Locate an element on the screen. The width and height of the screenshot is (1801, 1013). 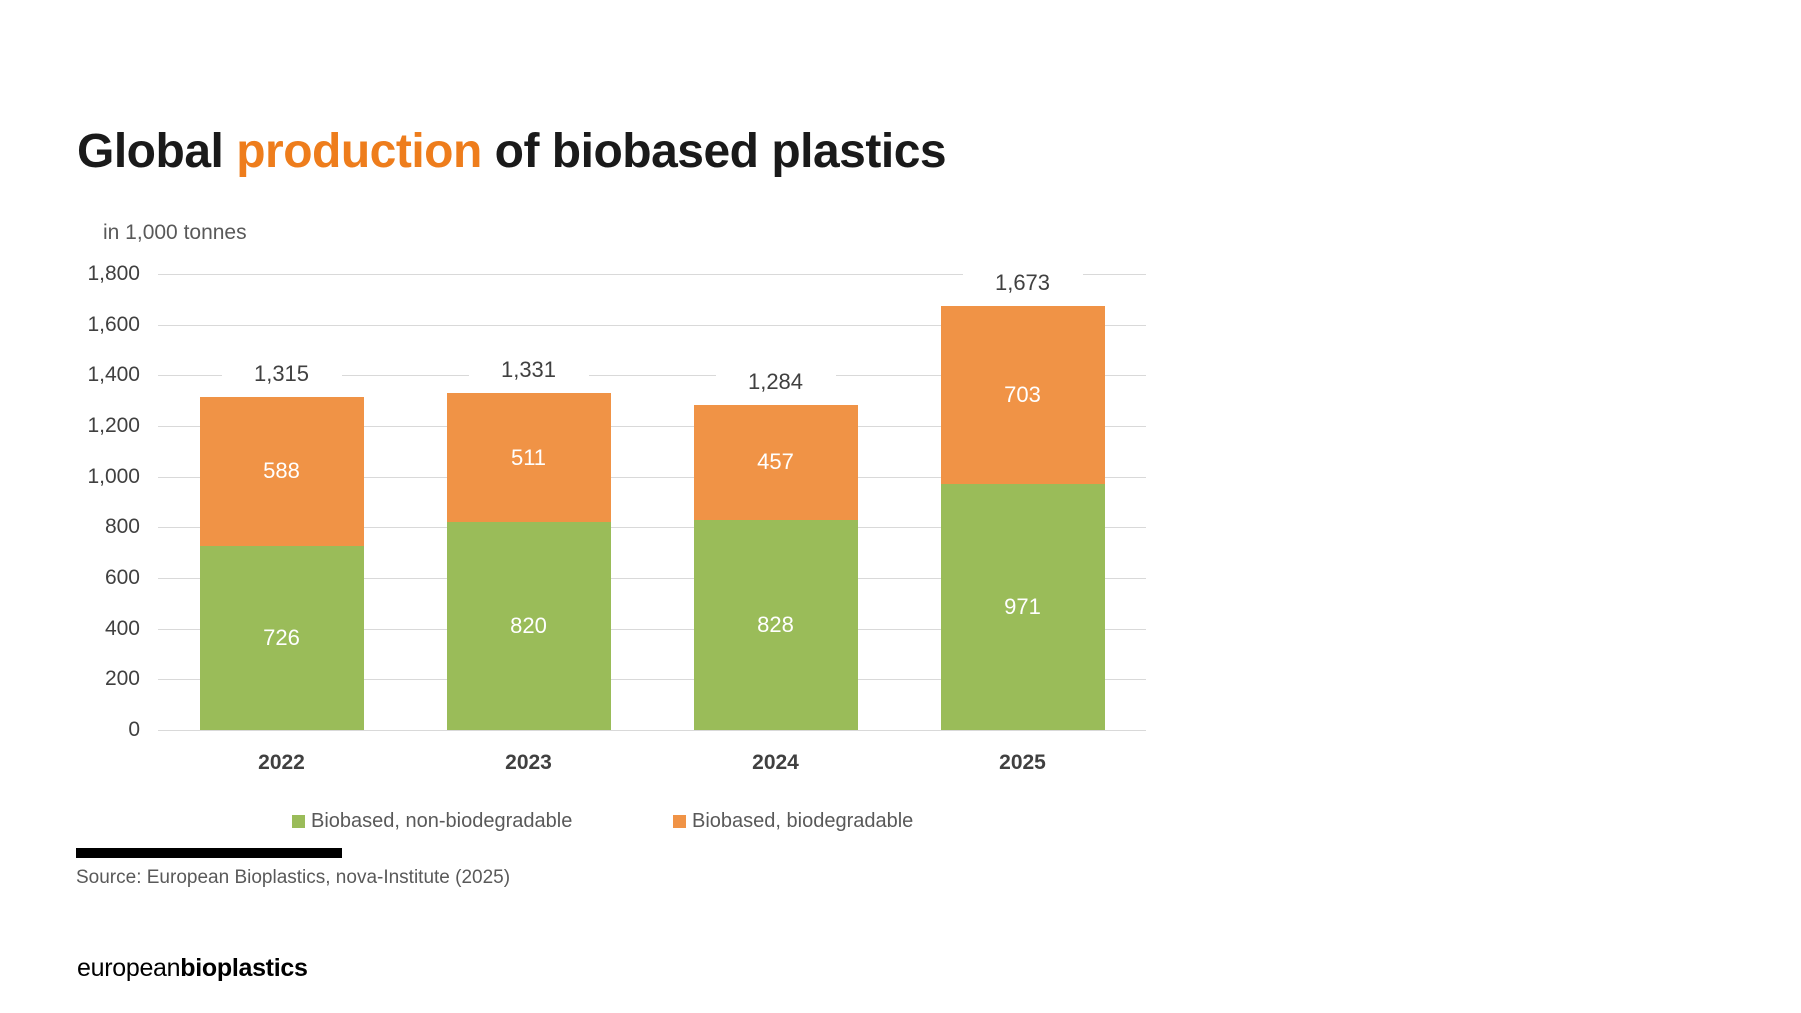
legend-item-non-biodegradable: Biobased, non-biodegradable is located at coordinates (432, 821).